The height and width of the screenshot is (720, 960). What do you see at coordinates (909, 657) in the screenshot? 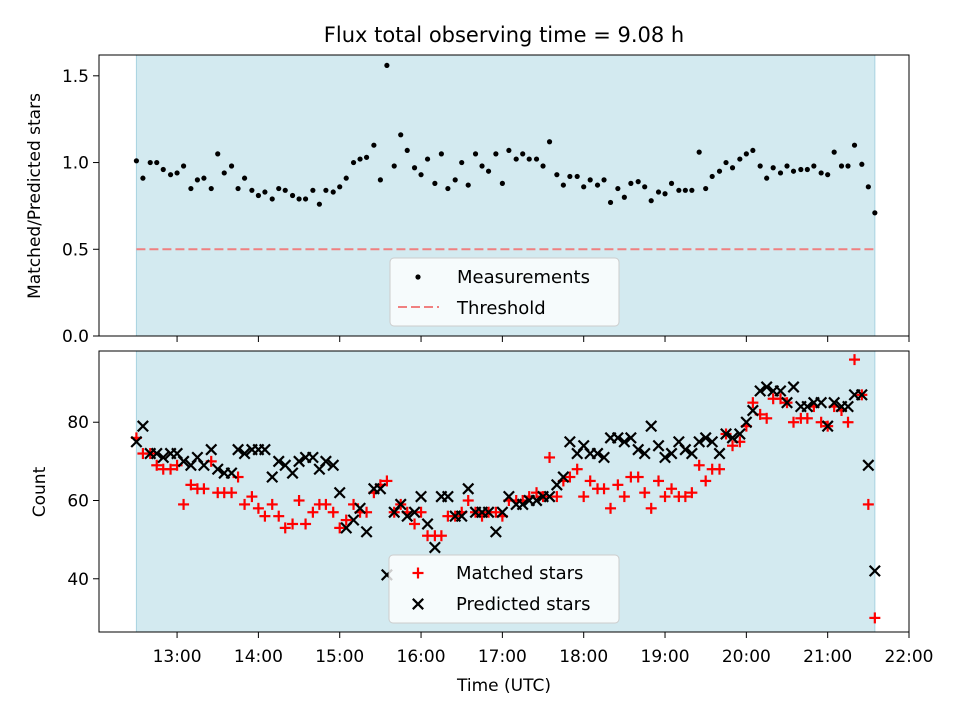
I see `x-tick-label: 22:00` at bounding box center [909, 657].